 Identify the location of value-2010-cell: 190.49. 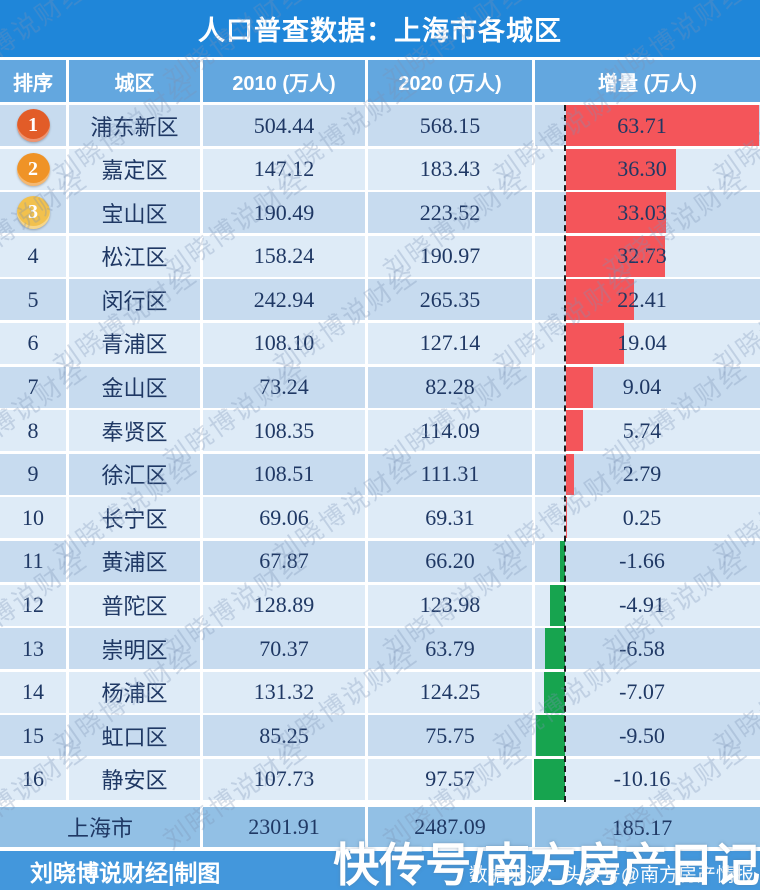
(284, 213).